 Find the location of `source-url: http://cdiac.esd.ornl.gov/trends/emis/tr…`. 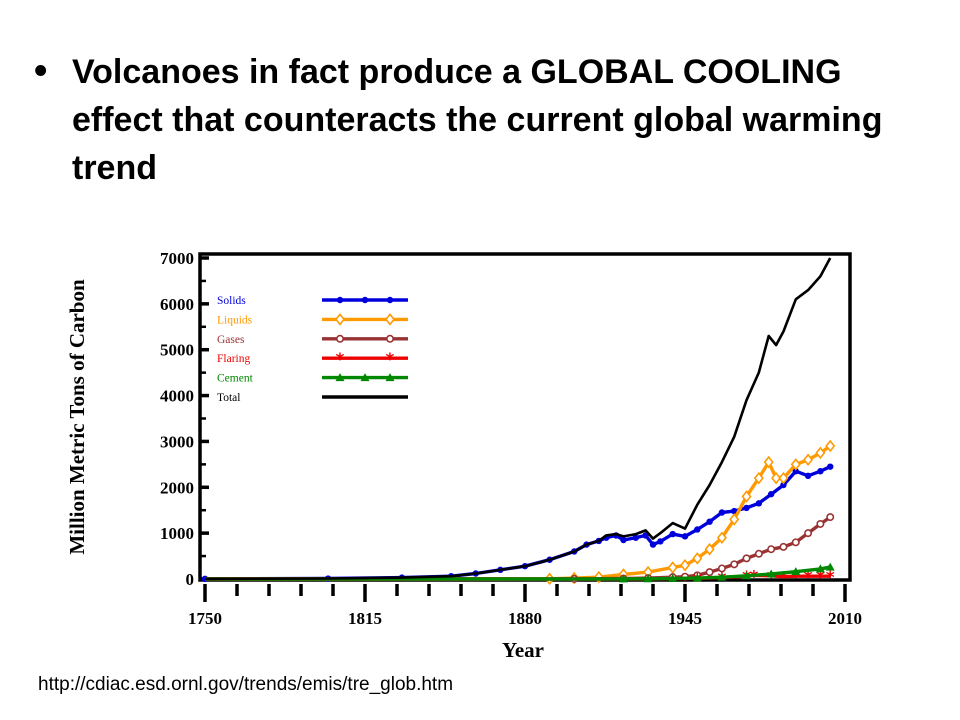

source-url: http://cdiac.esd.ornl.gov/trends/emis/tr… is located at coordinates (246, 684).